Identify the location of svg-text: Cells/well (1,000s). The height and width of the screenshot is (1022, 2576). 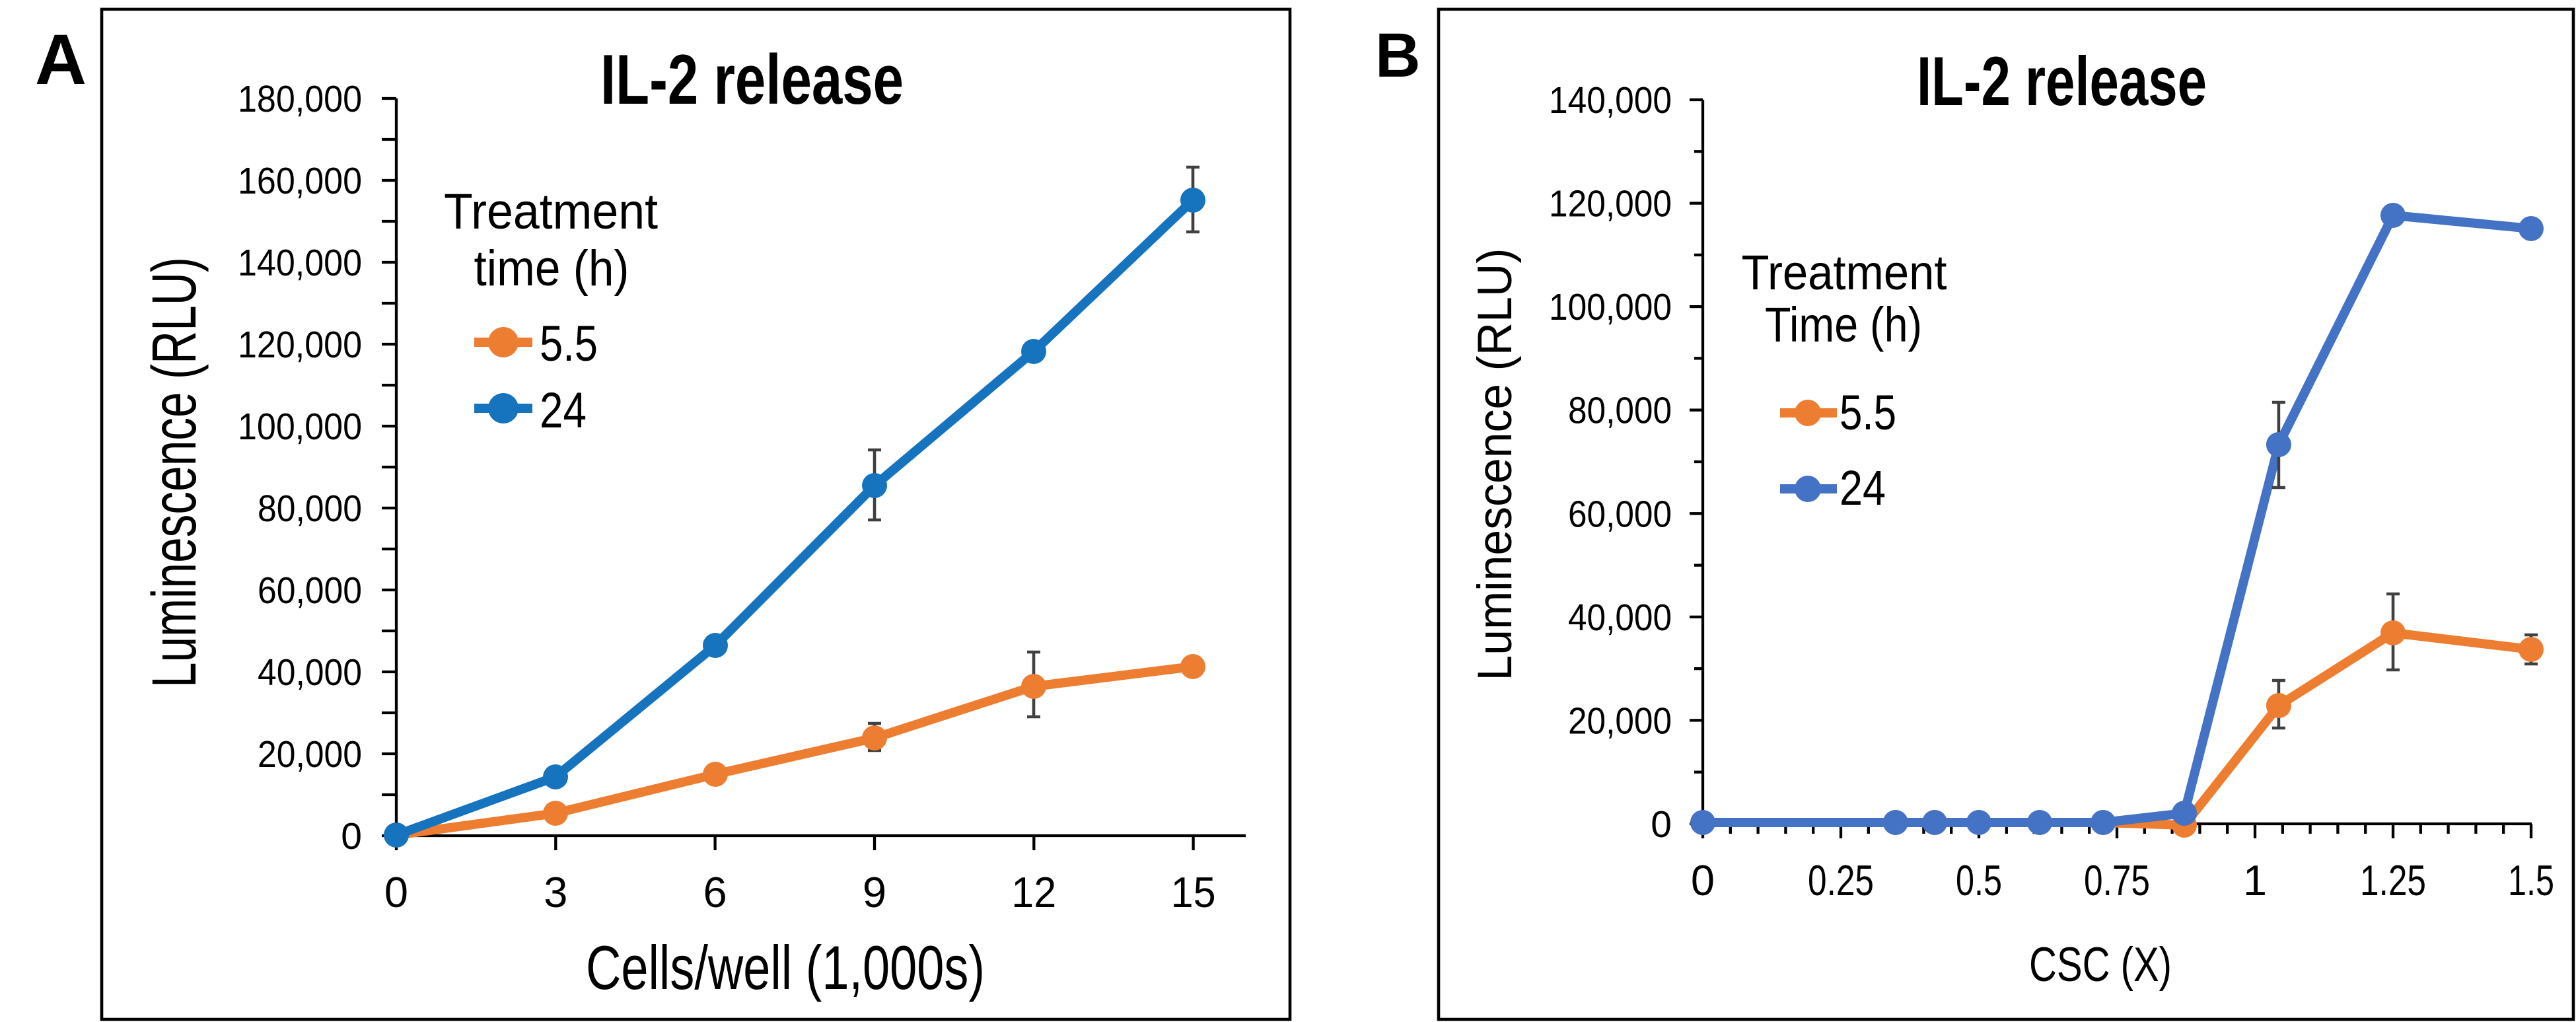
(785, 967).